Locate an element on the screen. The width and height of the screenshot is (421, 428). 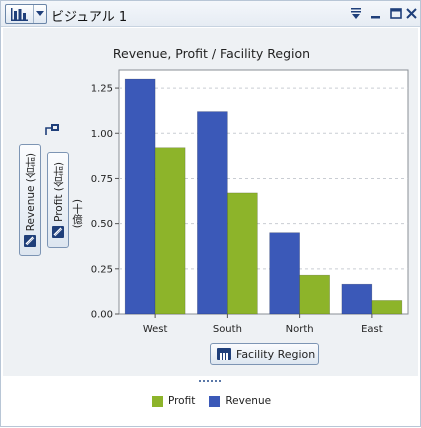
legend: Profit Revenue is located at coordinates (211, 401).